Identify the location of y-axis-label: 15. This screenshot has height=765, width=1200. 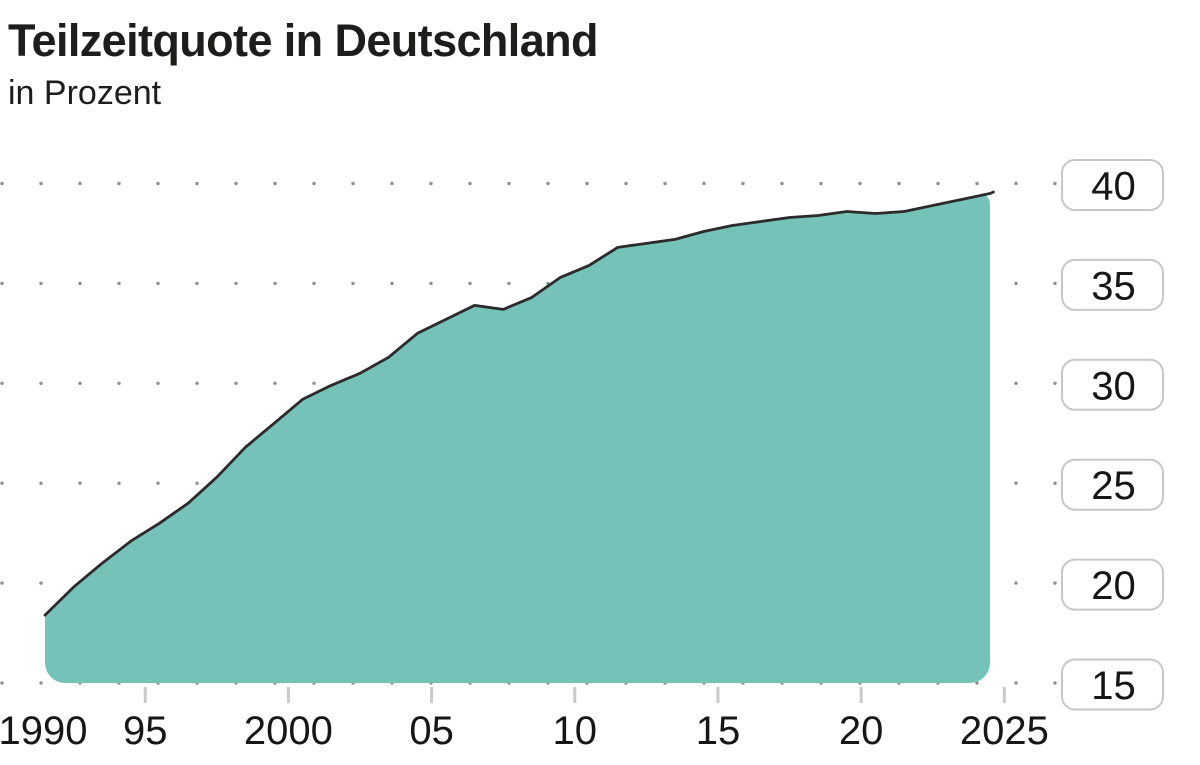
(1113, 686).